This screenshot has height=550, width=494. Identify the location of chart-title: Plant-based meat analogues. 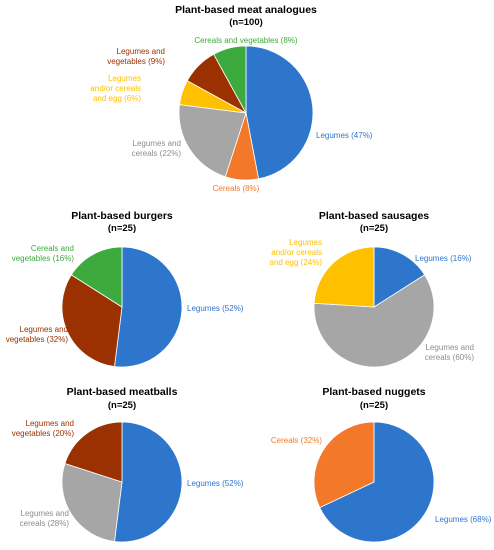
(246, 10).